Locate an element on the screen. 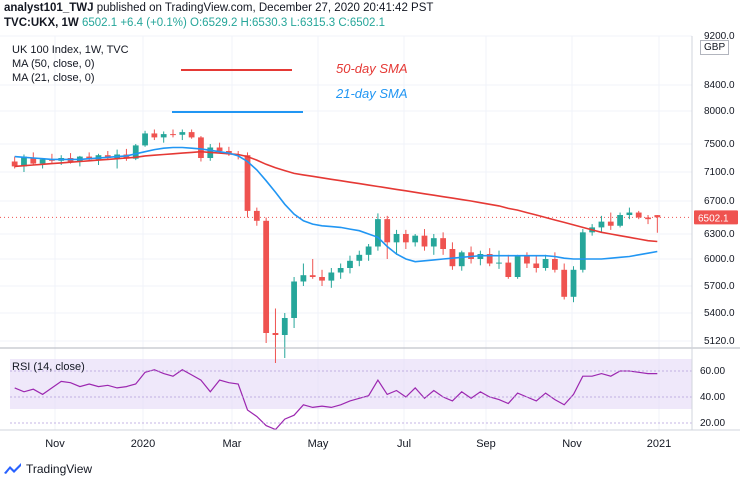  price-tick-label: 5120.0 is located at coordinates (719, 341).